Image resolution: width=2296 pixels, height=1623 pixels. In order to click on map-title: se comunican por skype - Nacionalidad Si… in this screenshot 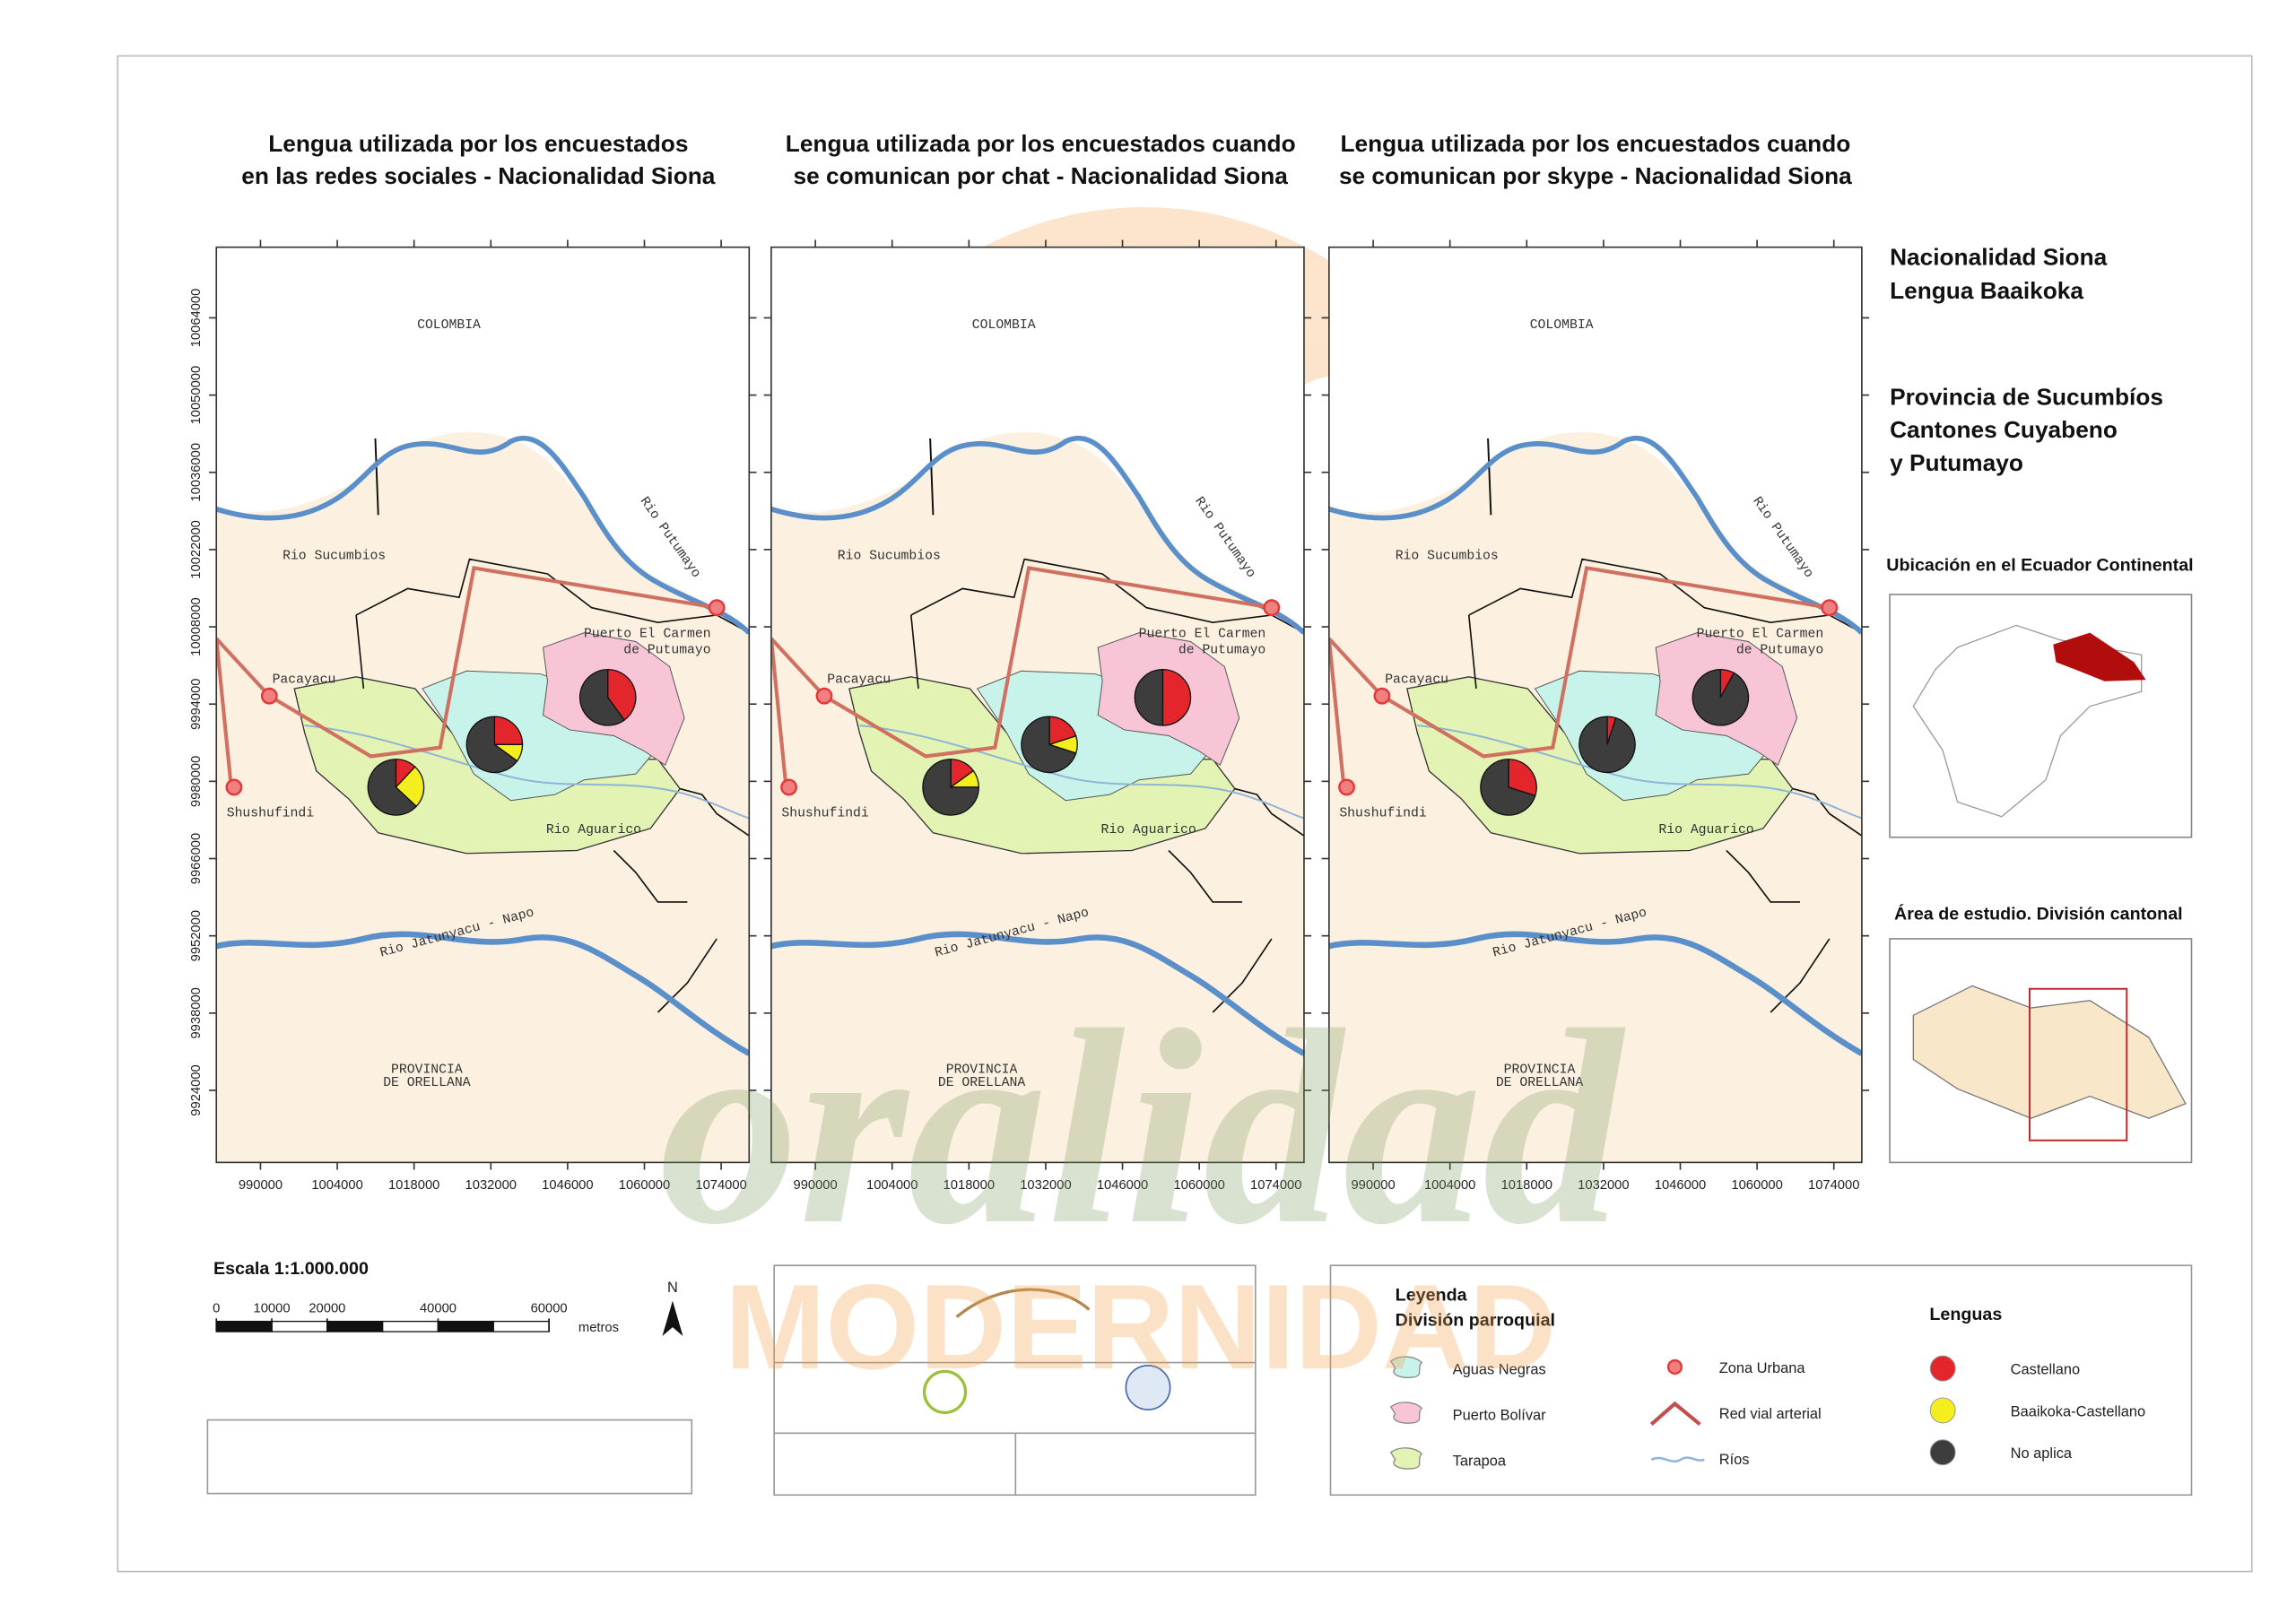, I will do `click(1595, 175)`.